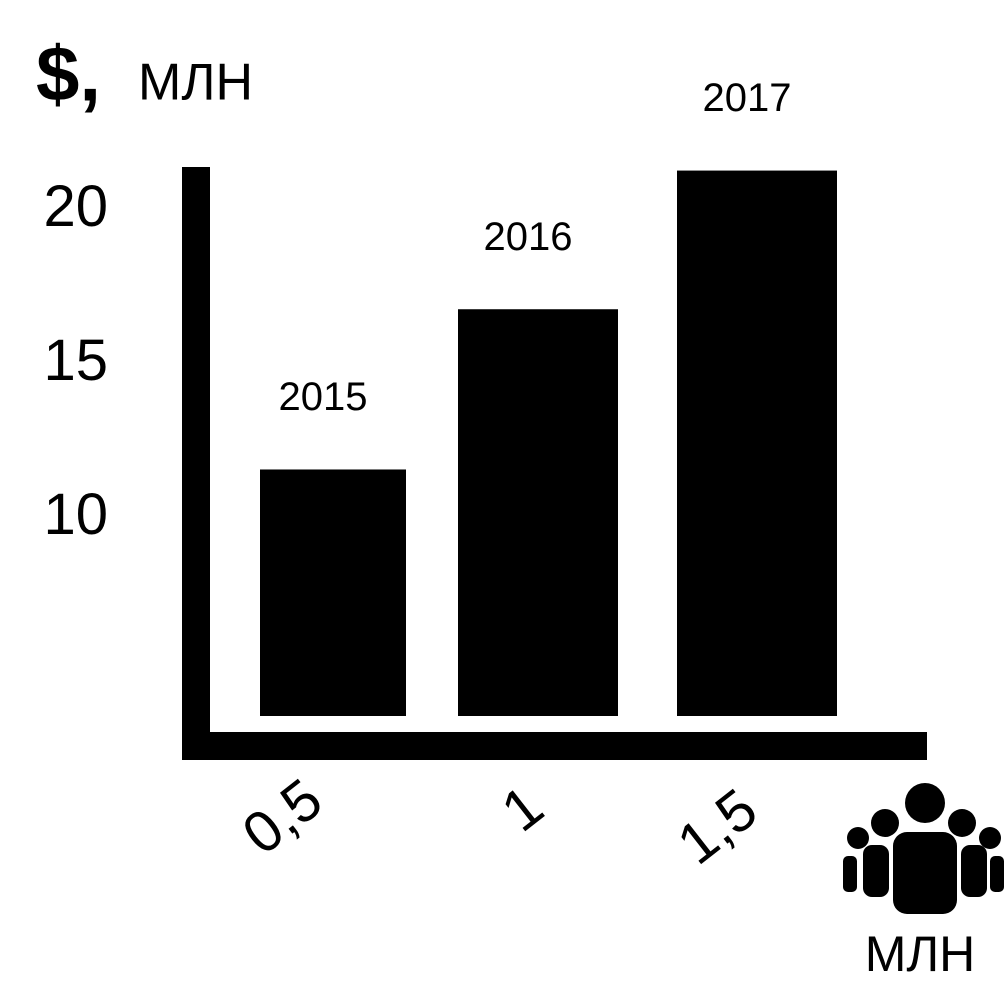 This screenshot has width=1008, height=988. Describe the element at coordinates (283, 816) in the screenshot. I see `x-tick-label: 0,5` at that location.